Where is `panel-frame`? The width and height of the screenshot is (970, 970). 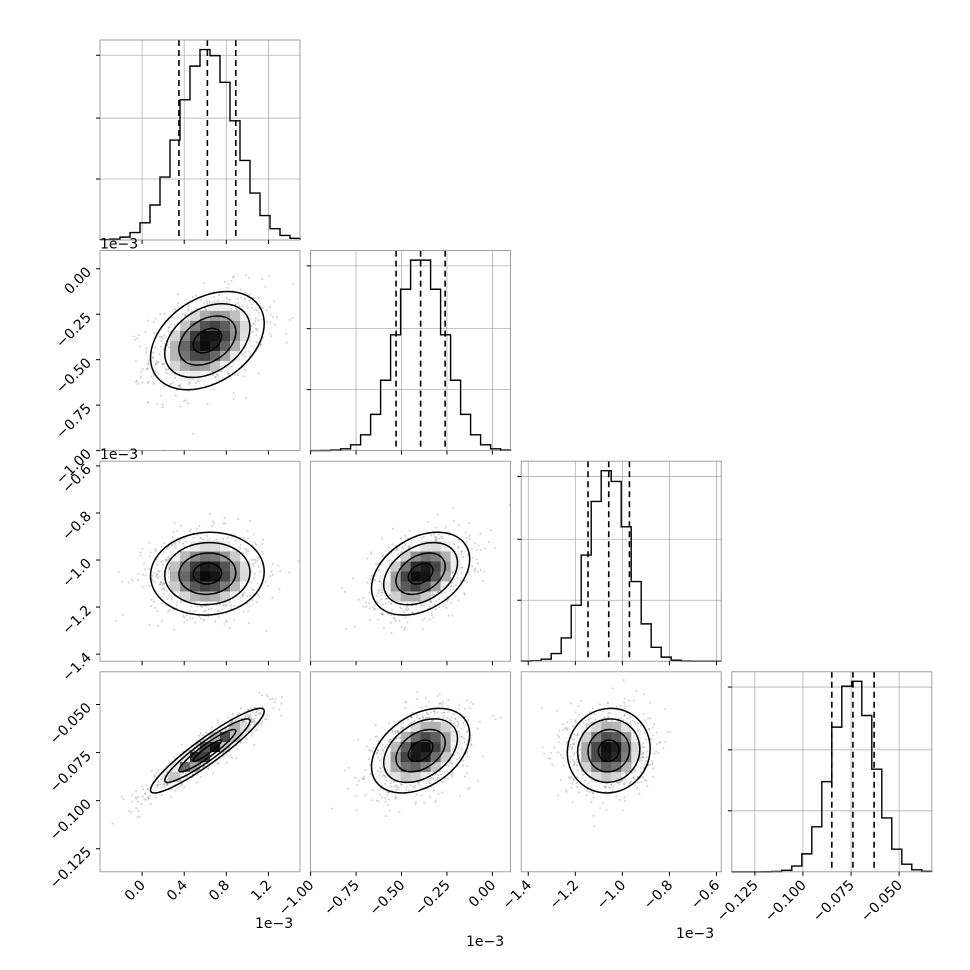
panel-frame is located at coordinates (200, 140).